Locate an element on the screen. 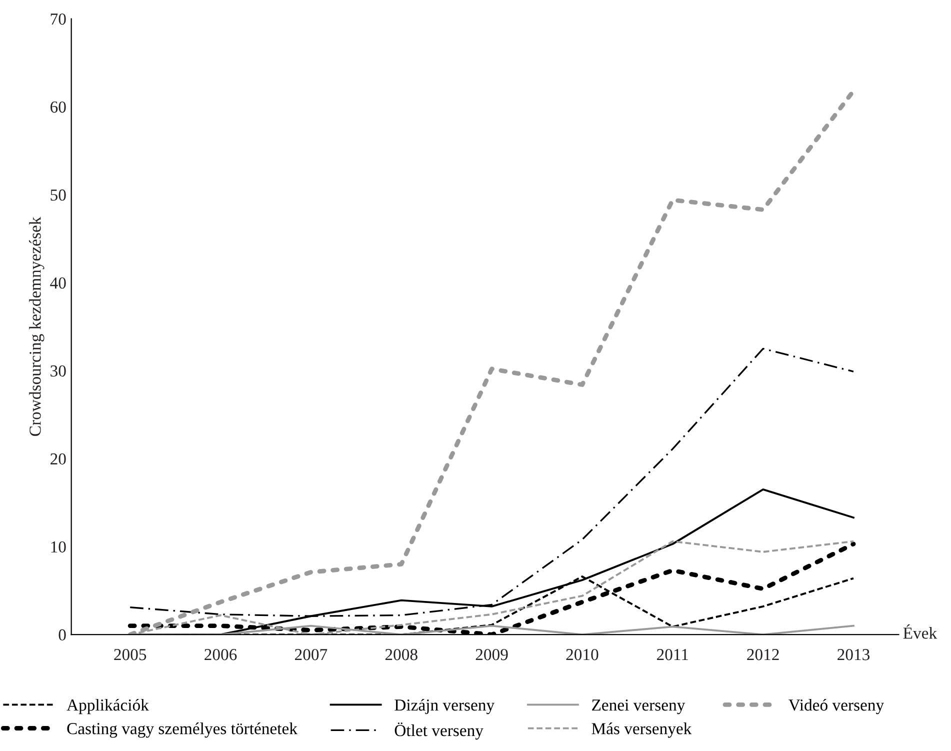 The image size is (951, 751). y-axis-title: Crowdsourcing kezdemnyezések is located at coordinates (36, 326).